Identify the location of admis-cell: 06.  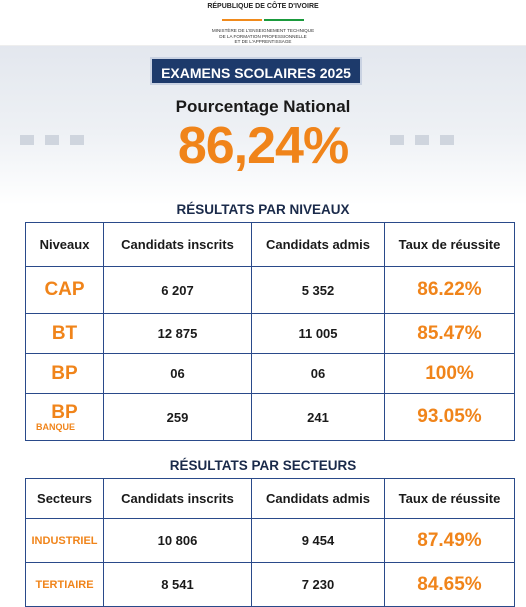
(318, 373).